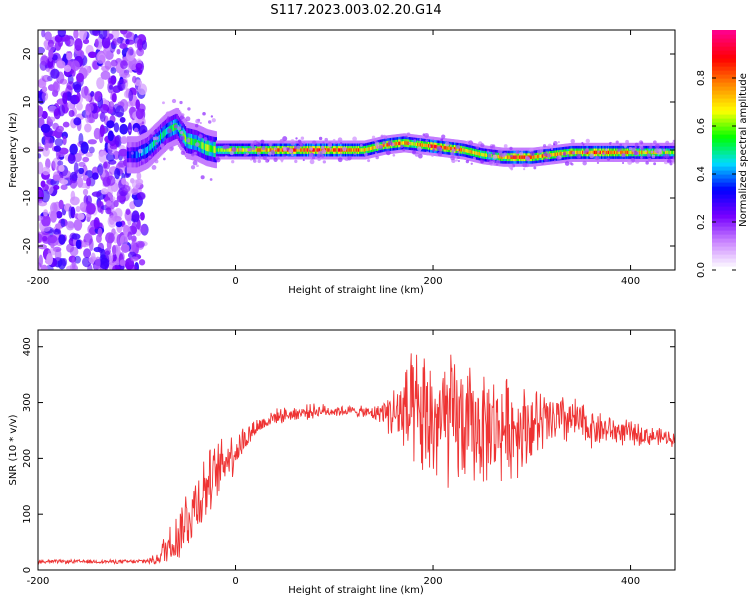  What do you see at coordinates (701, 222) in the screenshot?
I see `colorbar-tick-label: 0.2` at bounding box center [701, 222].